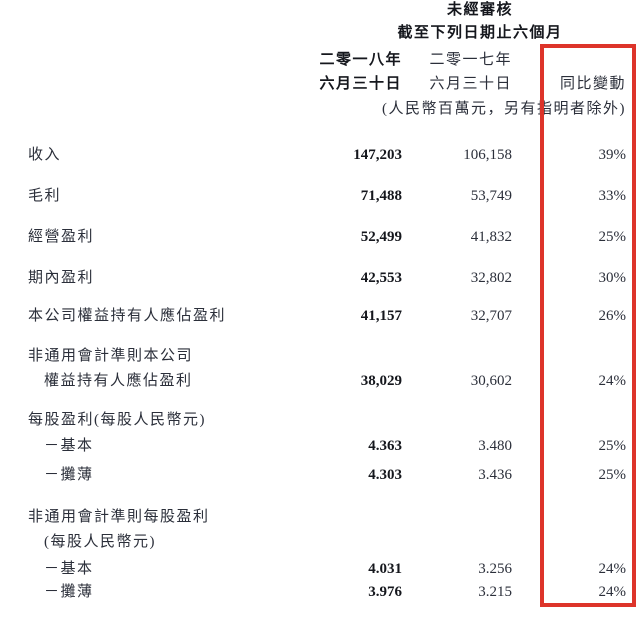 This screenshot has width=638, height=620. Describe the element at coordinates (592, 84) in the screenshot. I see `column-header-yoy: 同比變動` at that location.